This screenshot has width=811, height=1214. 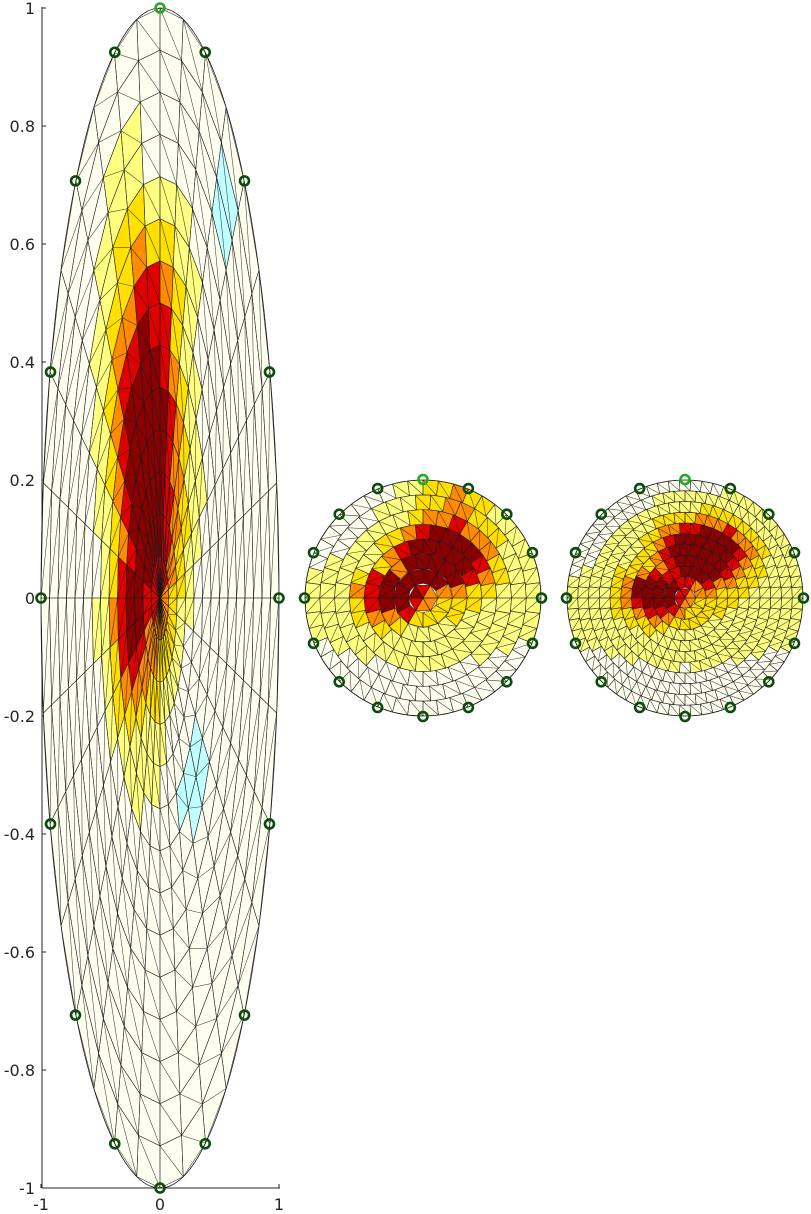 What do you see at coordinates (685, 598) in the screenshot?
I see `circle-fine-mesh` at bounding box center [685, 598].